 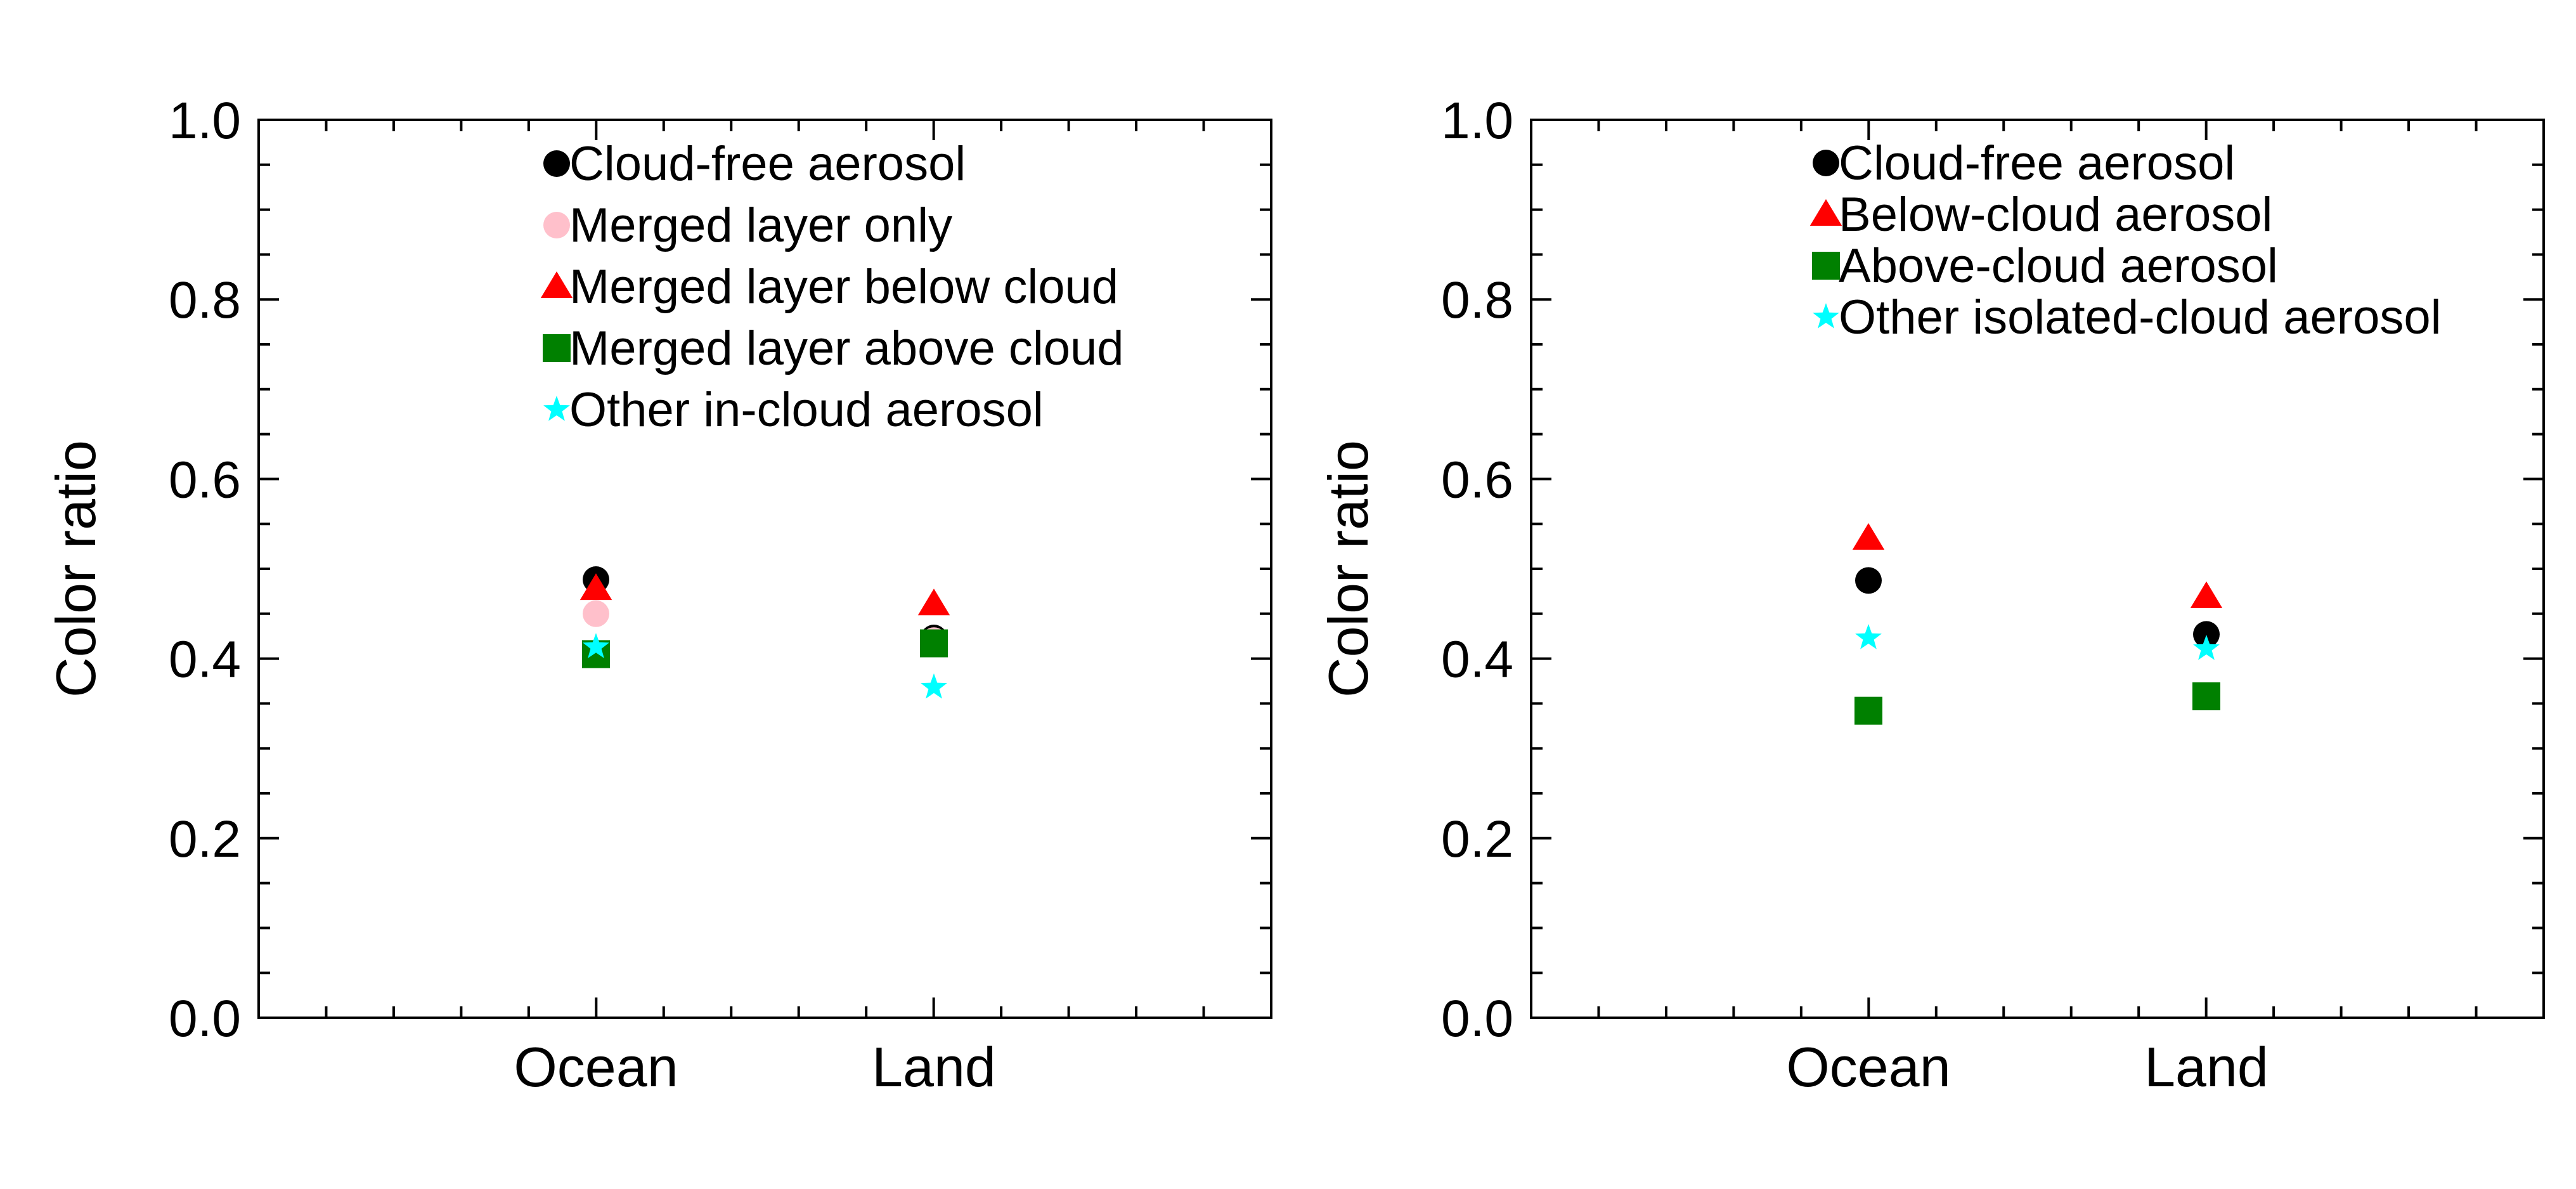 I want to click on legend-label: Merged layer above cloud, so click(x=846, y=348).